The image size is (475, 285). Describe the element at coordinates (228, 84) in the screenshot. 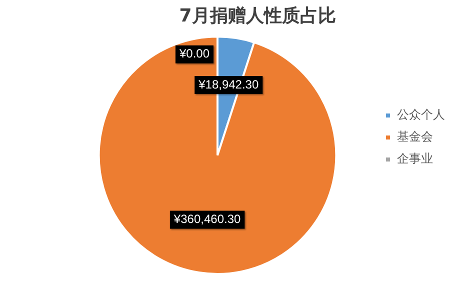

I see `data-label: ¥18,942.30` at that location.